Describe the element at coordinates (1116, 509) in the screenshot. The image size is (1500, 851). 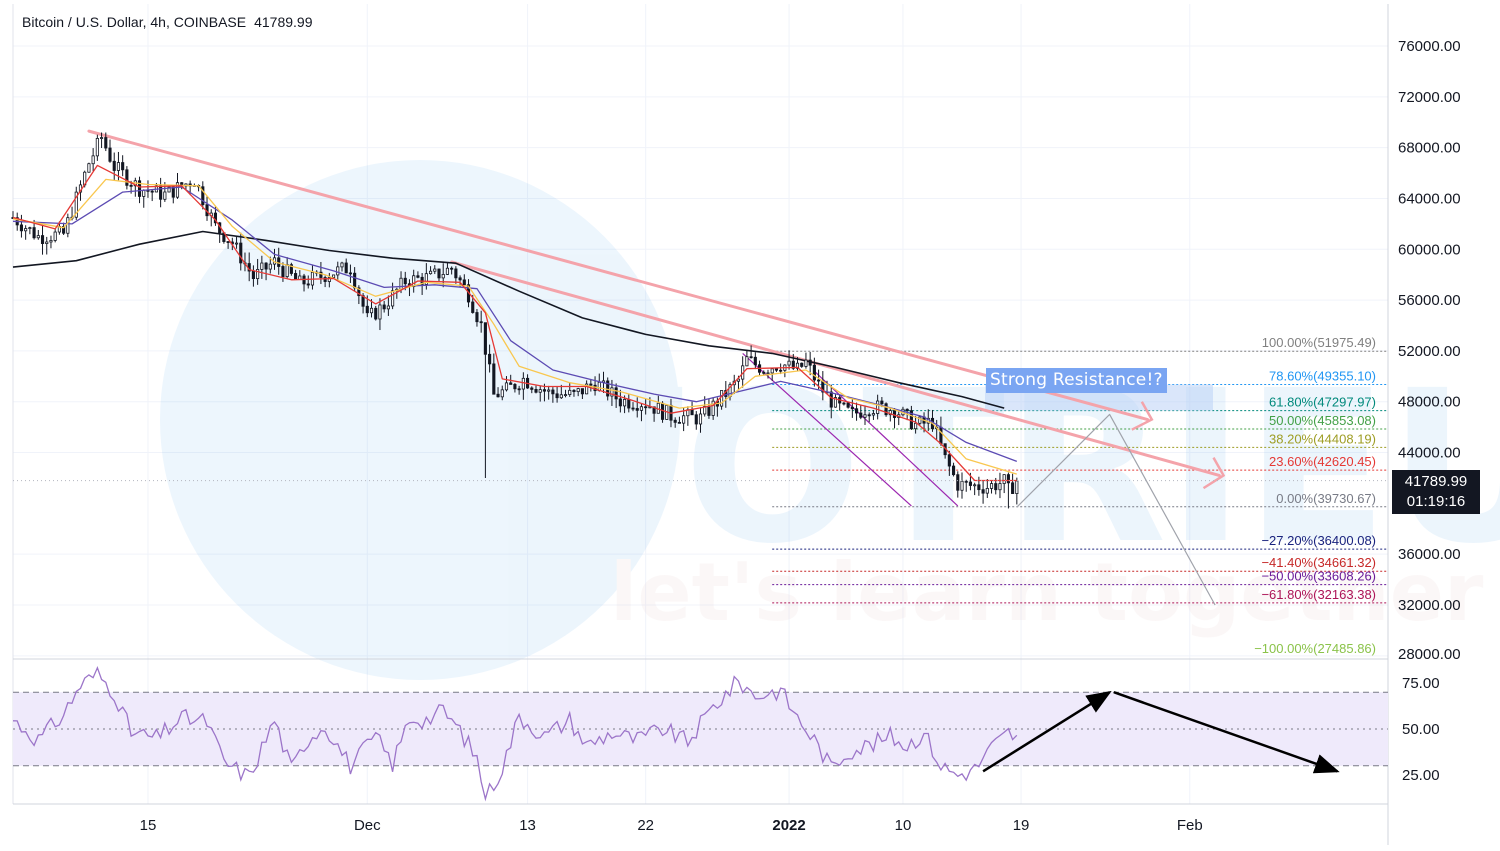
I see `projection-path` at that location.